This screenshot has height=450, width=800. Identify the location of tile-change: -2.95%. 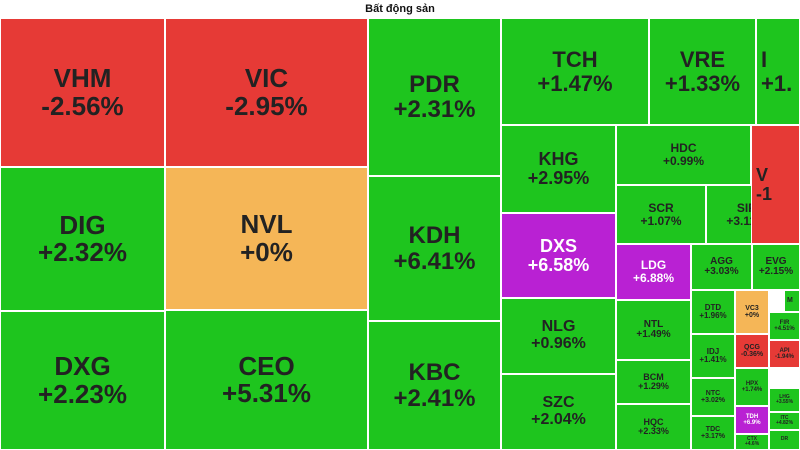
(266, 105).